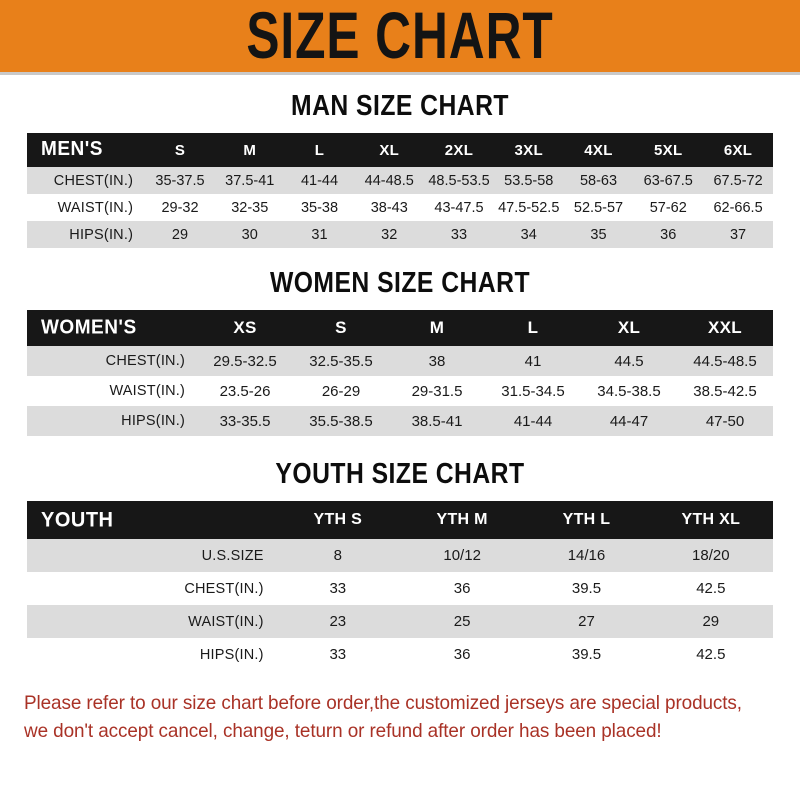  Describe the element at coordinates (725, 421) in the screenshot. I see `women-hips-xxl: 47-50` at that location.